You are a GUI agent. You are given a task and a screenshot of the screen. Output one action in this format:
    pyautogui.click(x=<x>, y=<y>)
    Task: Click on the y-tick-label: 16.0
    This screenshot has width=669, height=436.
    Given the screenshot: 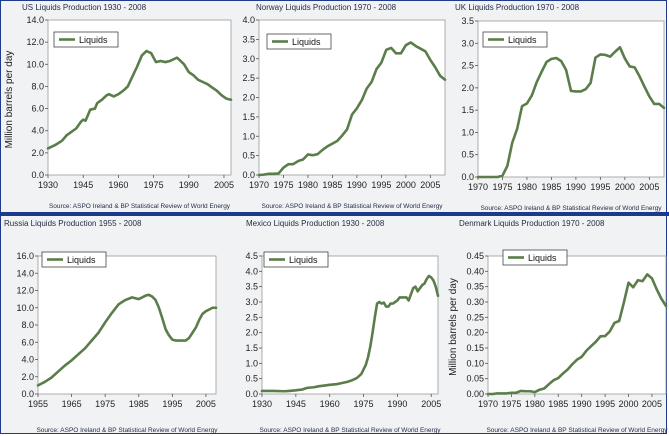 What is the action you would take?
    pyautogui.click(x=25, y=256)
    